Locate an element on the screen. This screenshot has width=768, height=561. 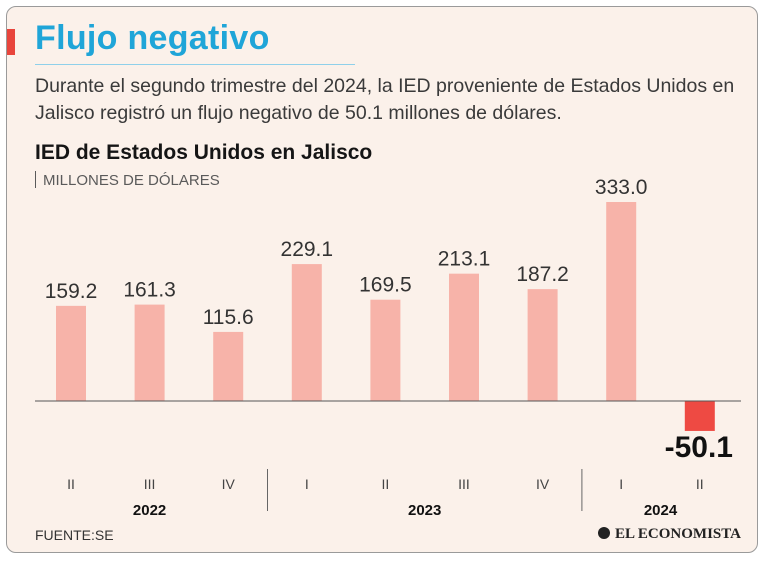
unit-divider is located at coordinates (35, 179).